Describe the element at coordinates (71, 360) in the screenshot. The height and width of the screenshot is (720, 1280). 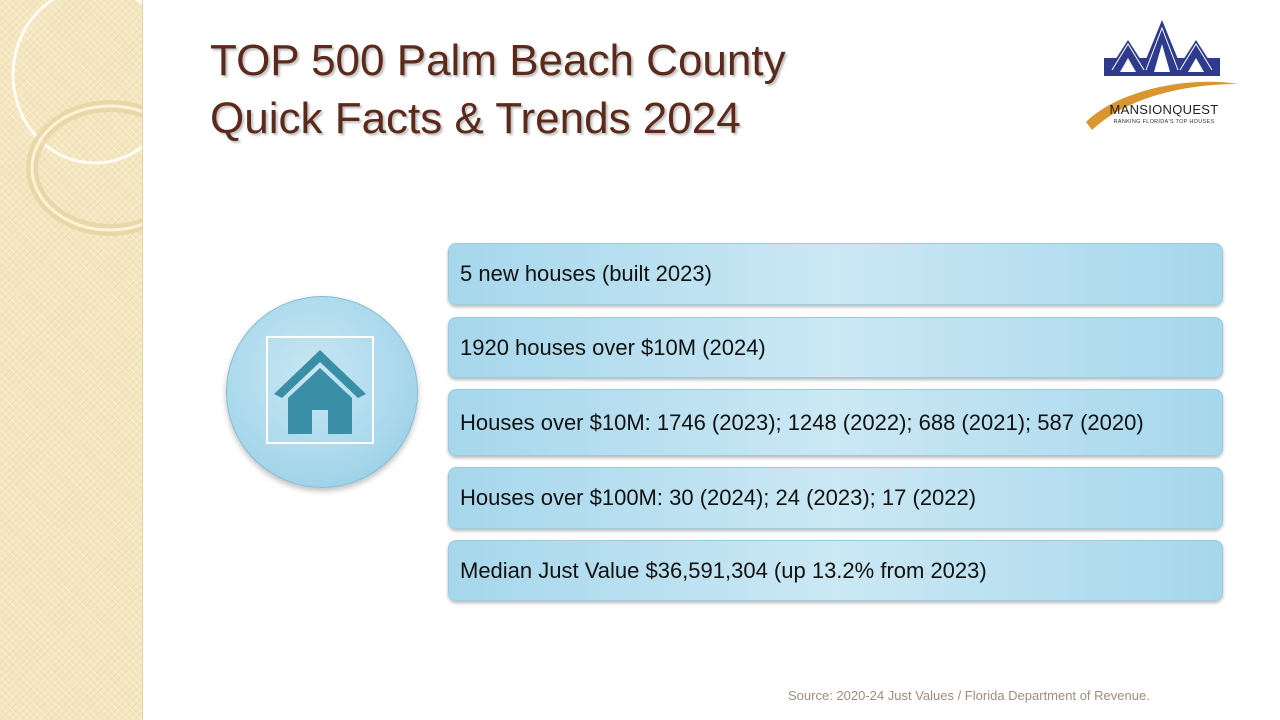
I see `decorative-side-strip` at that location.